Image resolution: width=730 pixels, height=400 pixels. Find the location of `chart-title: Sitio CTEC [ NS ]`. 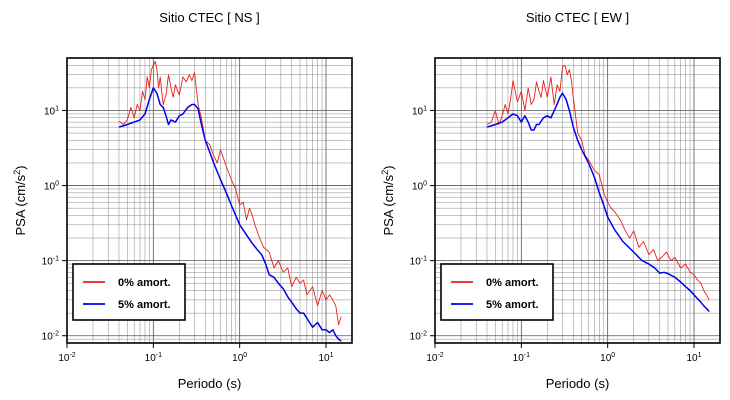

chart-title: Sitio CTEC [ NS ] is located at coordinates (209, 17).